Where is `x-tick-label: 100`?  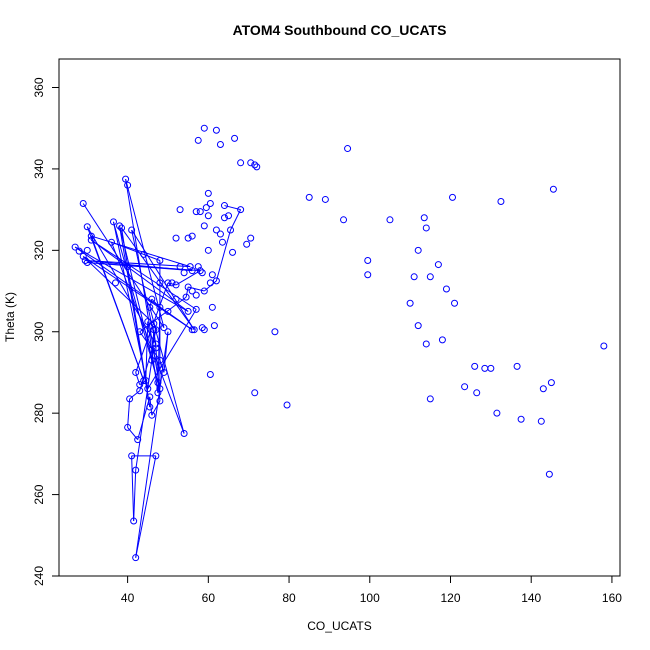 x-tick-label: 100 is located at coordinates (370, 598).